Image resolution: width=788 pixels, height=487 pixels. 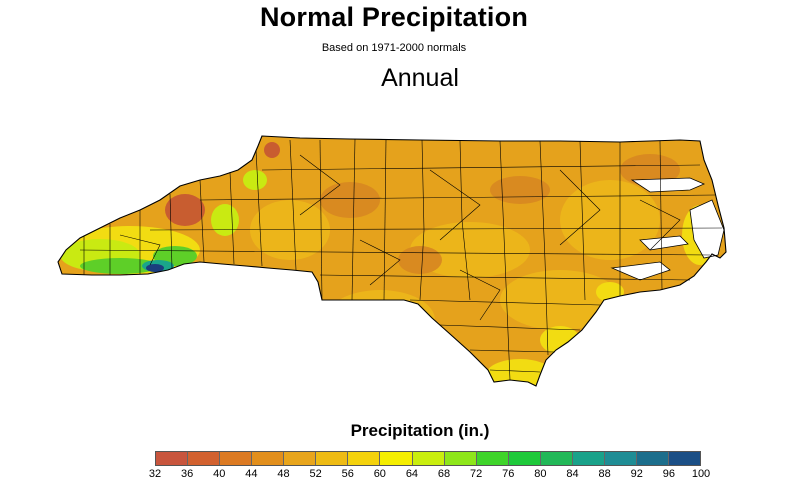 What do you see at coordinates (707, 229) in the screenshot?
I see `pamlico-sound` at bounding box center [707, 229].